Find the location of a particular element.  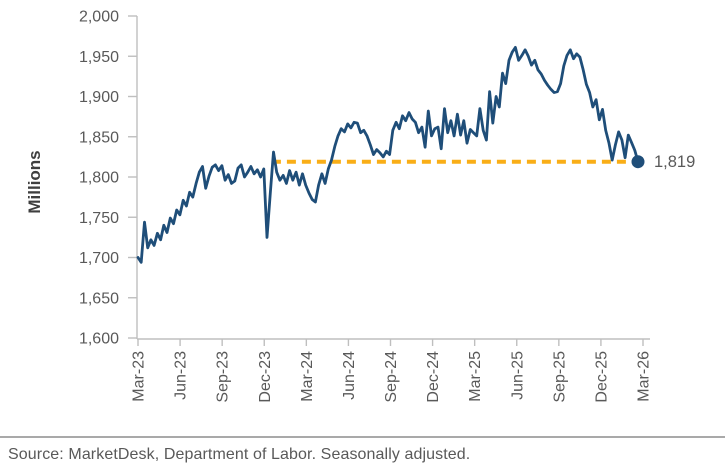

x-tick-label: Jun-24 is located at coordinates (349, 375).